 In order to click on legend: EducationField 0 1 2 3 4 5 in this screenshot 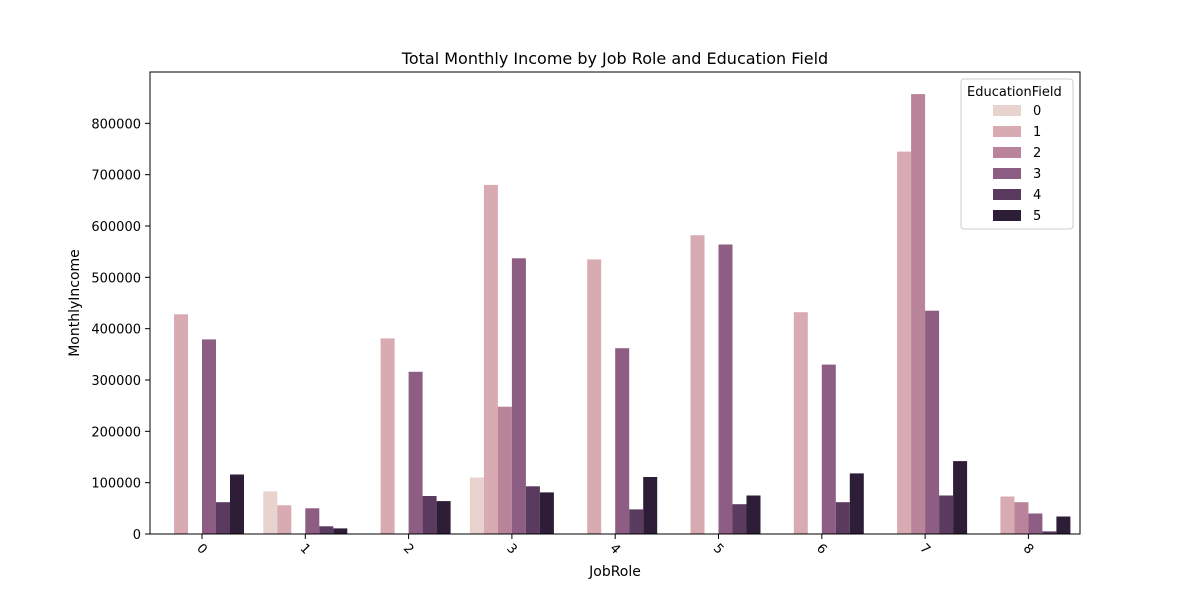, I will do `click(1017, 154)`.